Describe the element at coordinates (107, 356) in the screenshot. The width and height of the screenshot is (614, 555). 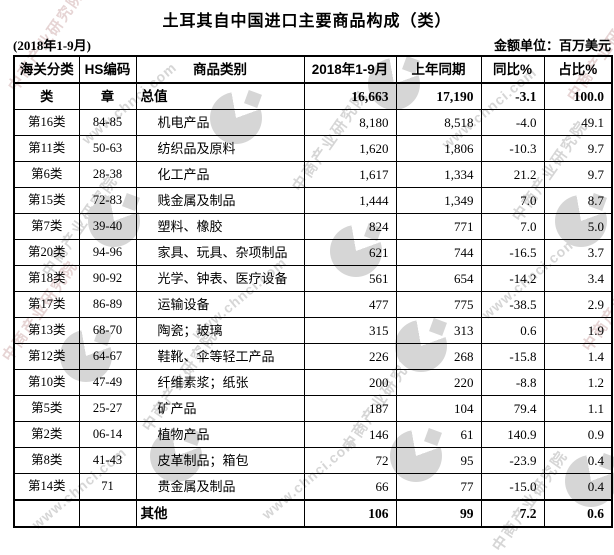
I see `cell-hs-chapter: 64-67` at that location.